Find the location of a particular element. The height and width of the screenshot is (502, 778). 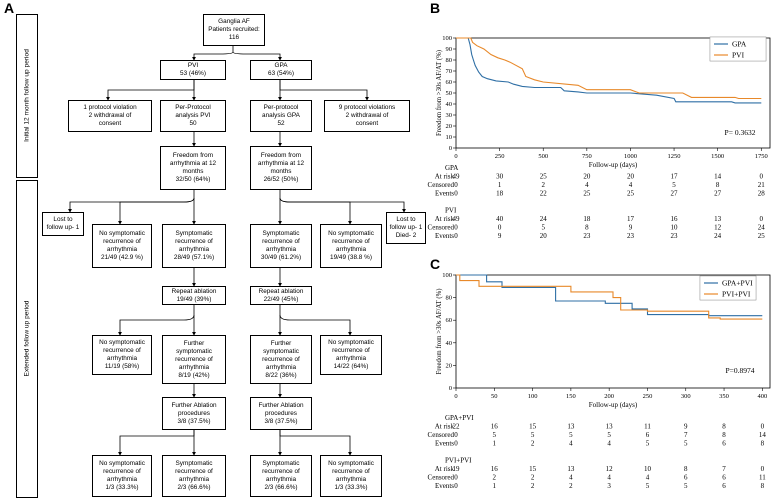

chart1-legend-box is located at coordinates (738, 49).